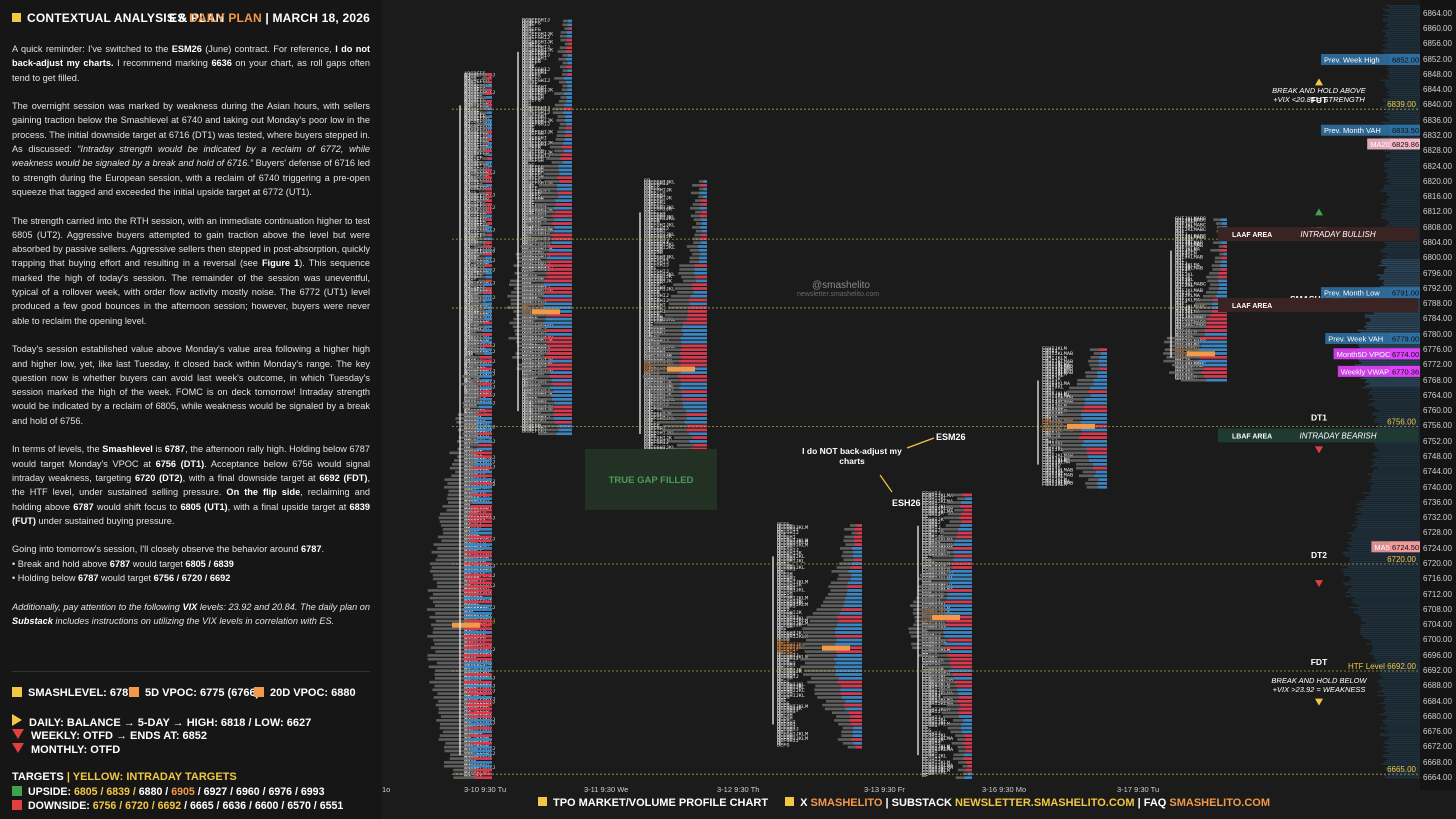 The height and width of the screenshot is (819, 1456). I want to click on tpo-row: GHIJKL, so click(1184, 280).